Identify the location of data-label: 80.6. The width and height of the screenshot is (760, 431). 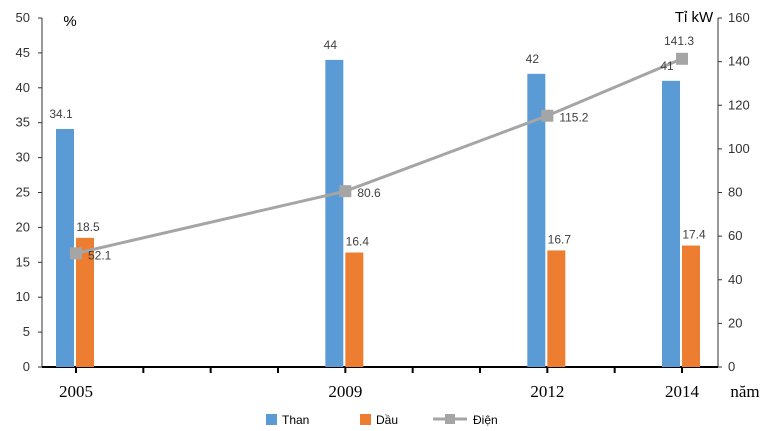
(369, 193).